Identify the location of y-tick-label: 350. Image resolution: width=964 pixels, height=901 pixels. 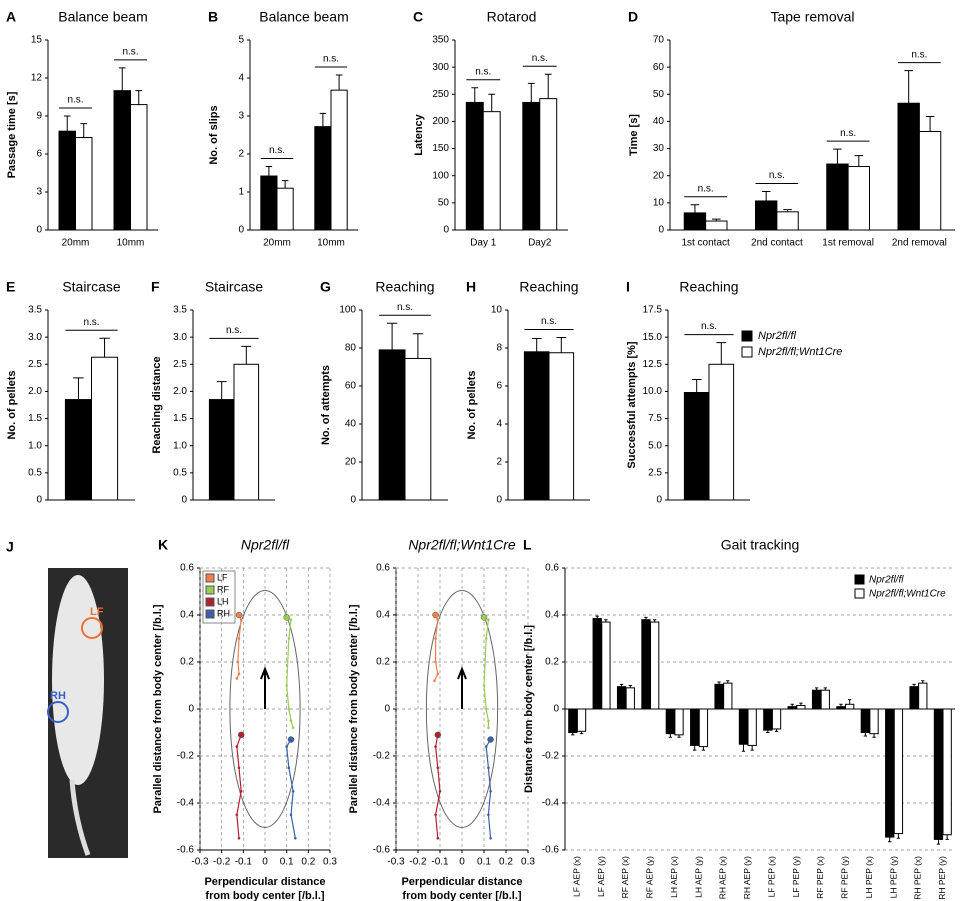
(440, 40).